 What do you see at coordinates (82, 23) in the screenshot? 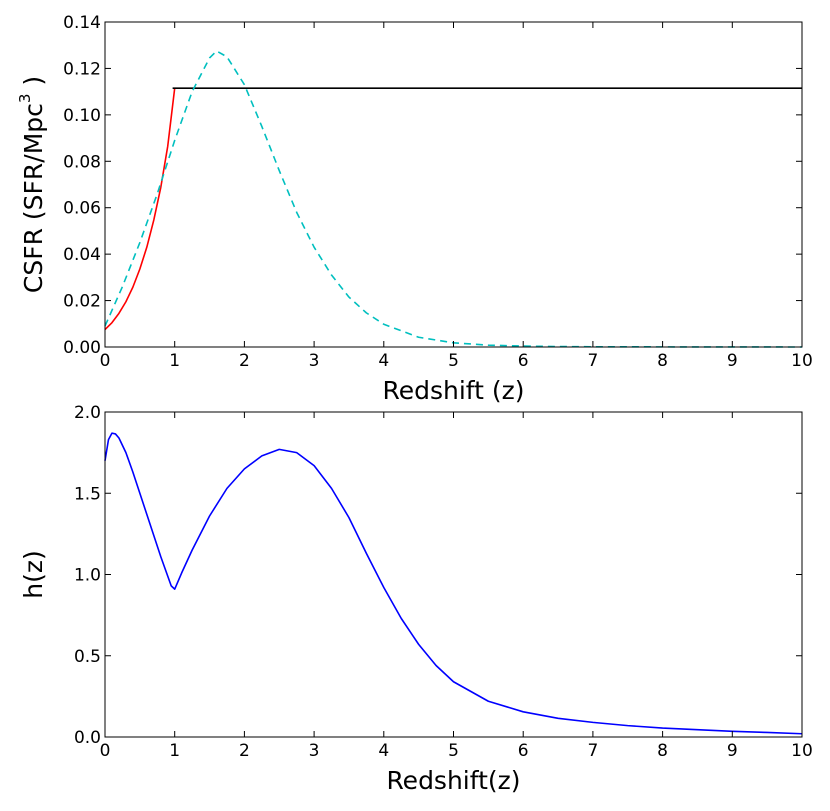
I see `csfr-y-tick-label: 0.14` at bounding box center [82, 23].